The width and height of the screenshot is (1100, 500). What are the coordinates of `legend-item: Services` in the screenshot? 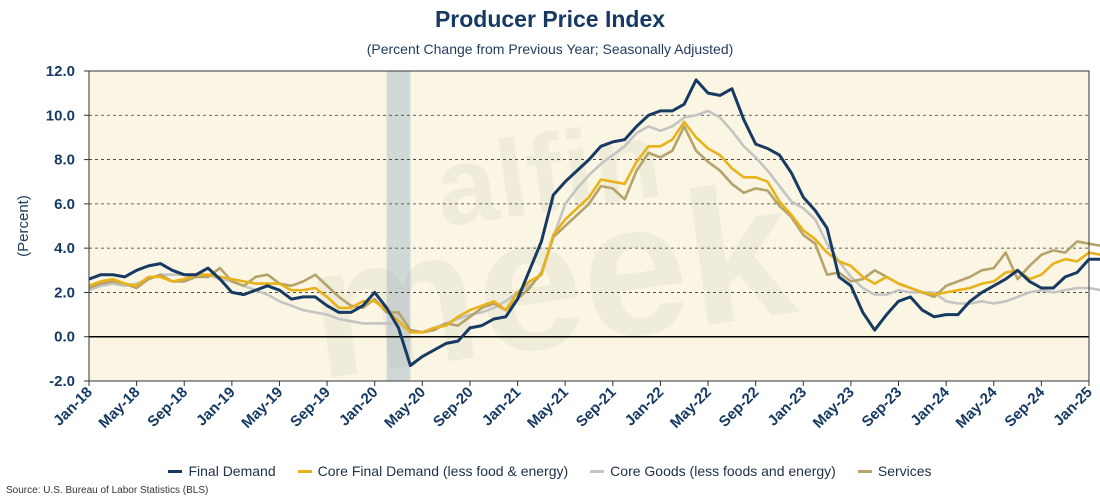 It's located at (894, 471).